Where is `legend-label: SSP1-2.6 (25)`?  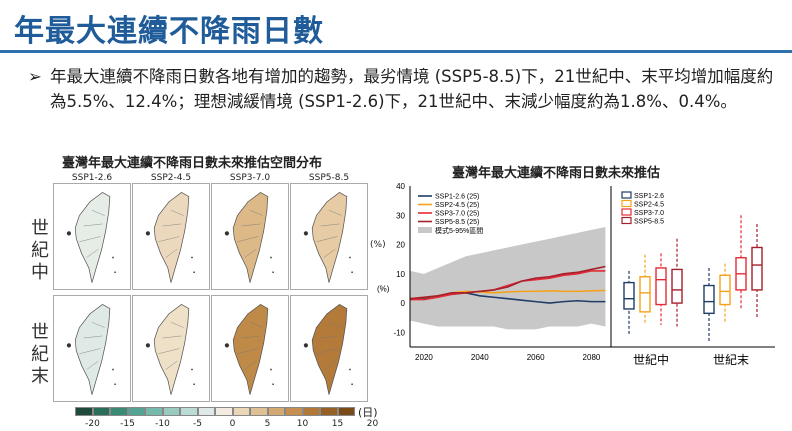 legend-label: SSP1-2.6 (25) is located at coordinates (457, 197).